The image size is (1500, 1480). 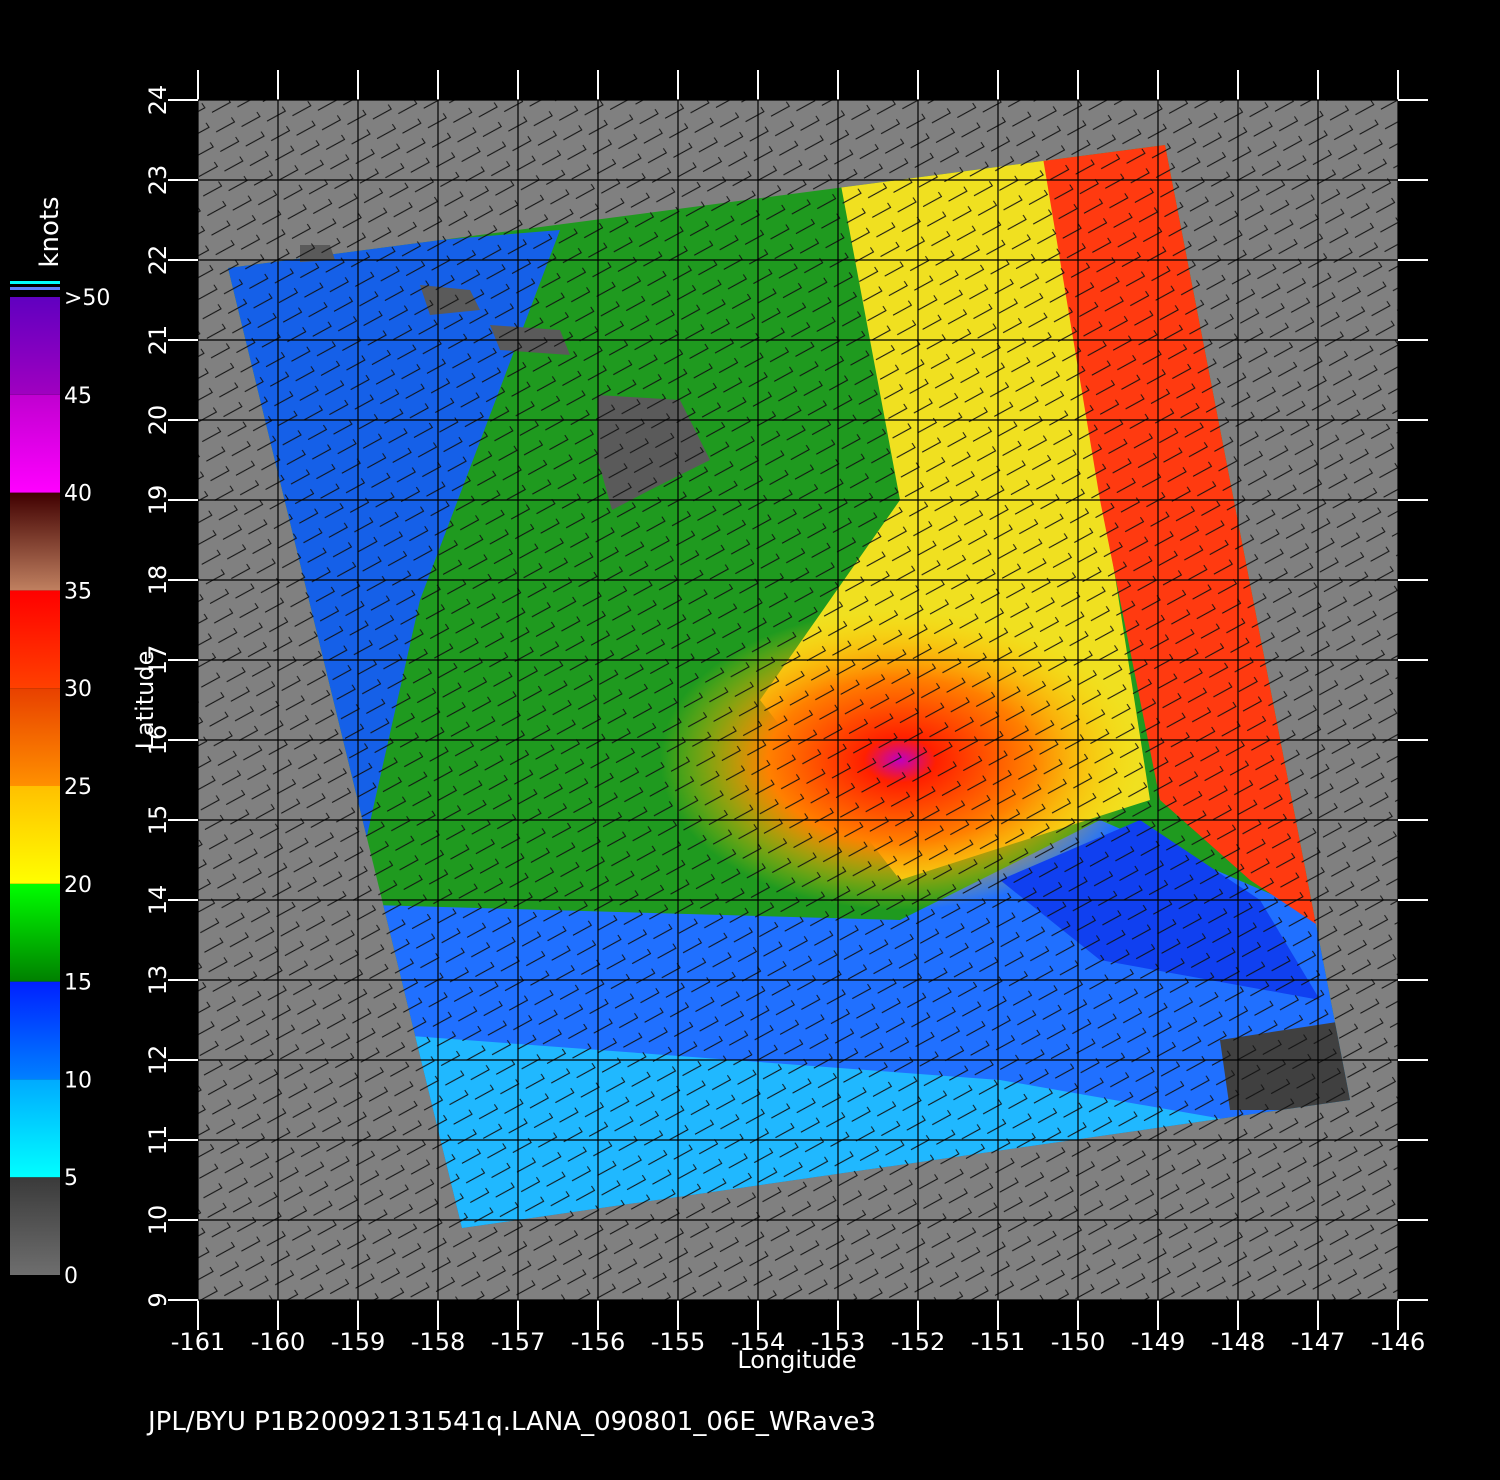 I want to click on x-tick-label: -151, so click(x=998, y=1342).